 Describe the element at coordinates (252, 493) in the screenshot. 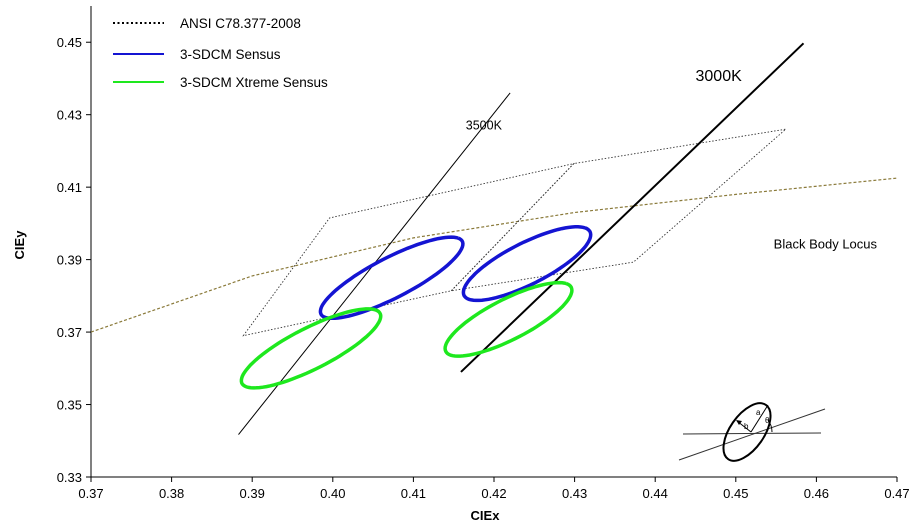

I see `x-tick-label: 0.39` at that location.